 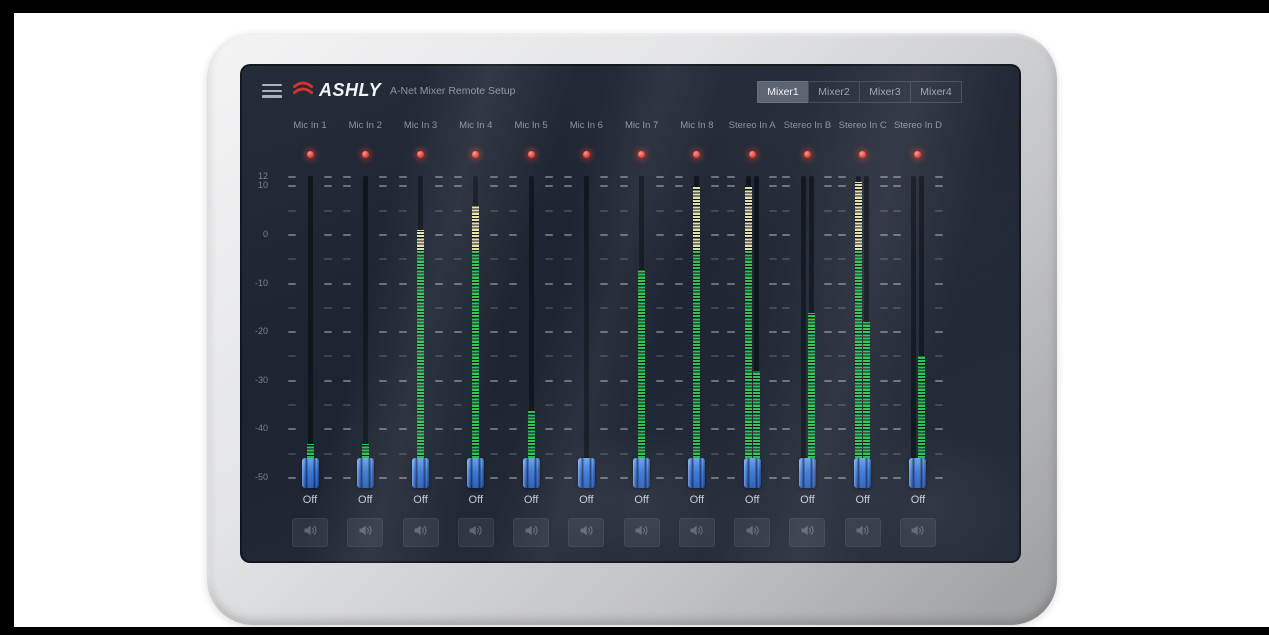 I want to click on menu-hamburger-icon, so click(x=272, y=91).